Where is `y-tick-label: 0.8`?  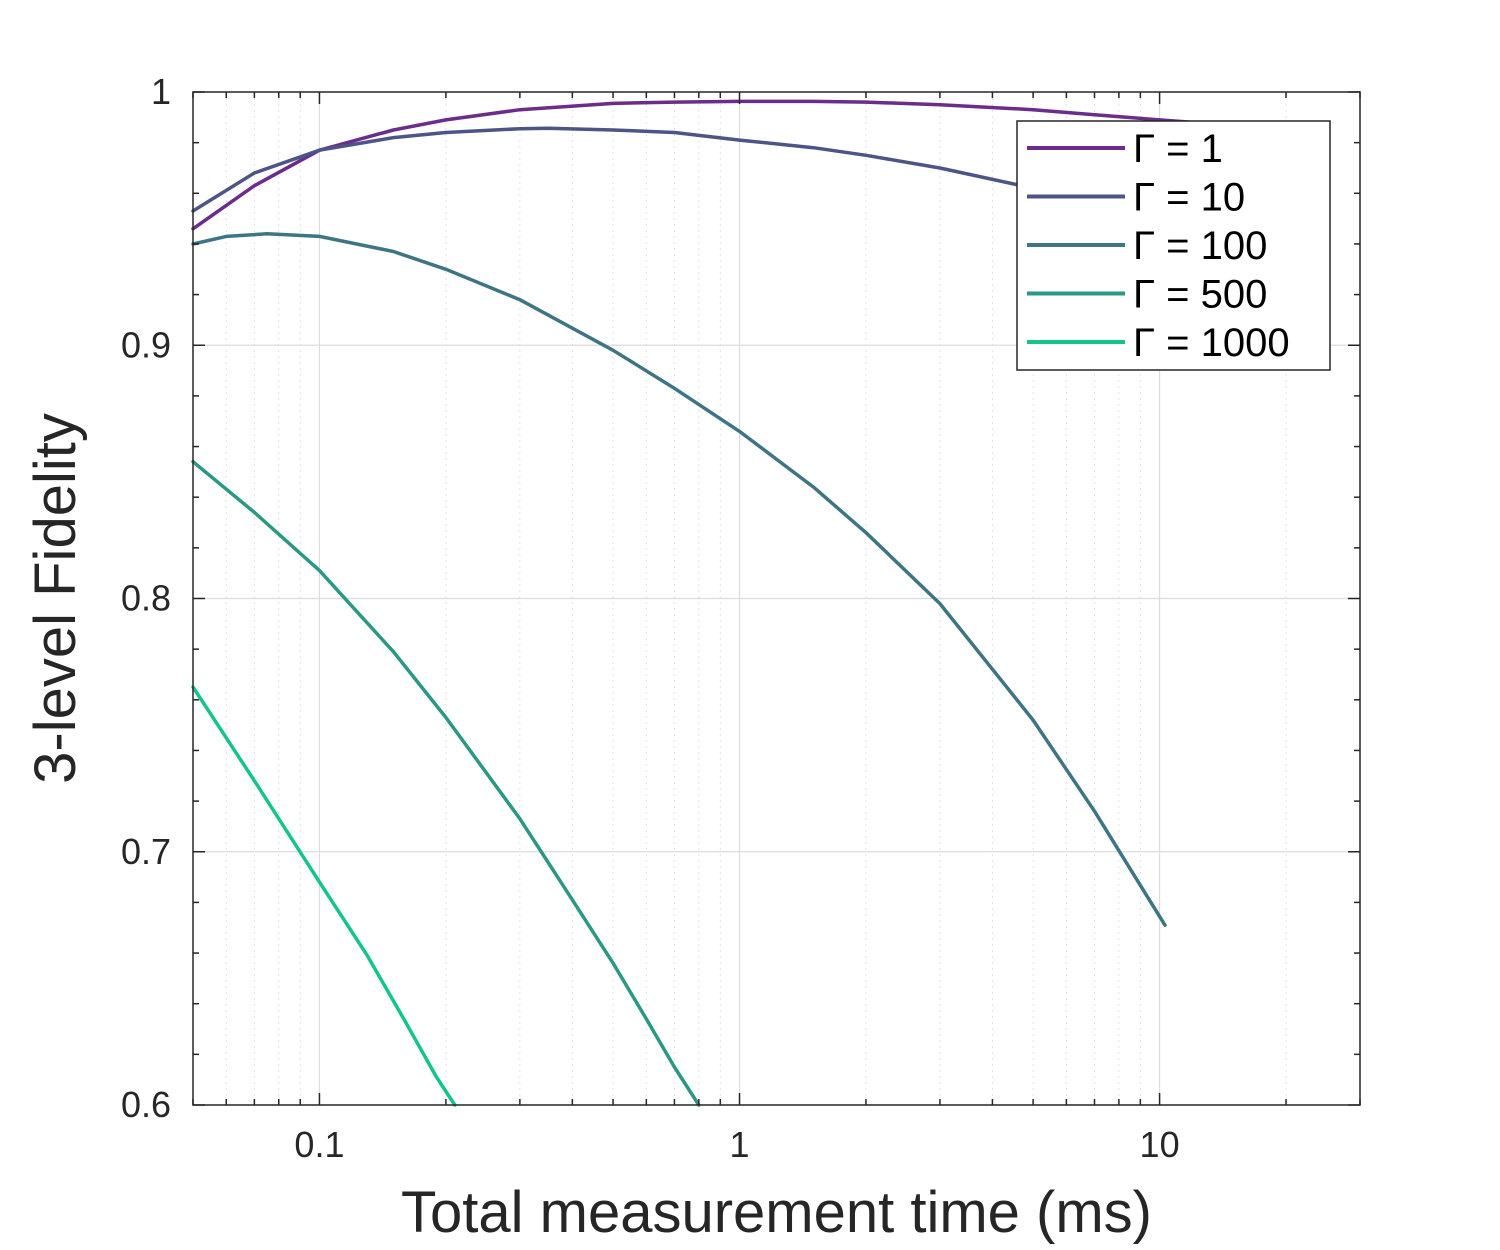
y-tick-label: 0.8 is located at coordinates (146, 598).